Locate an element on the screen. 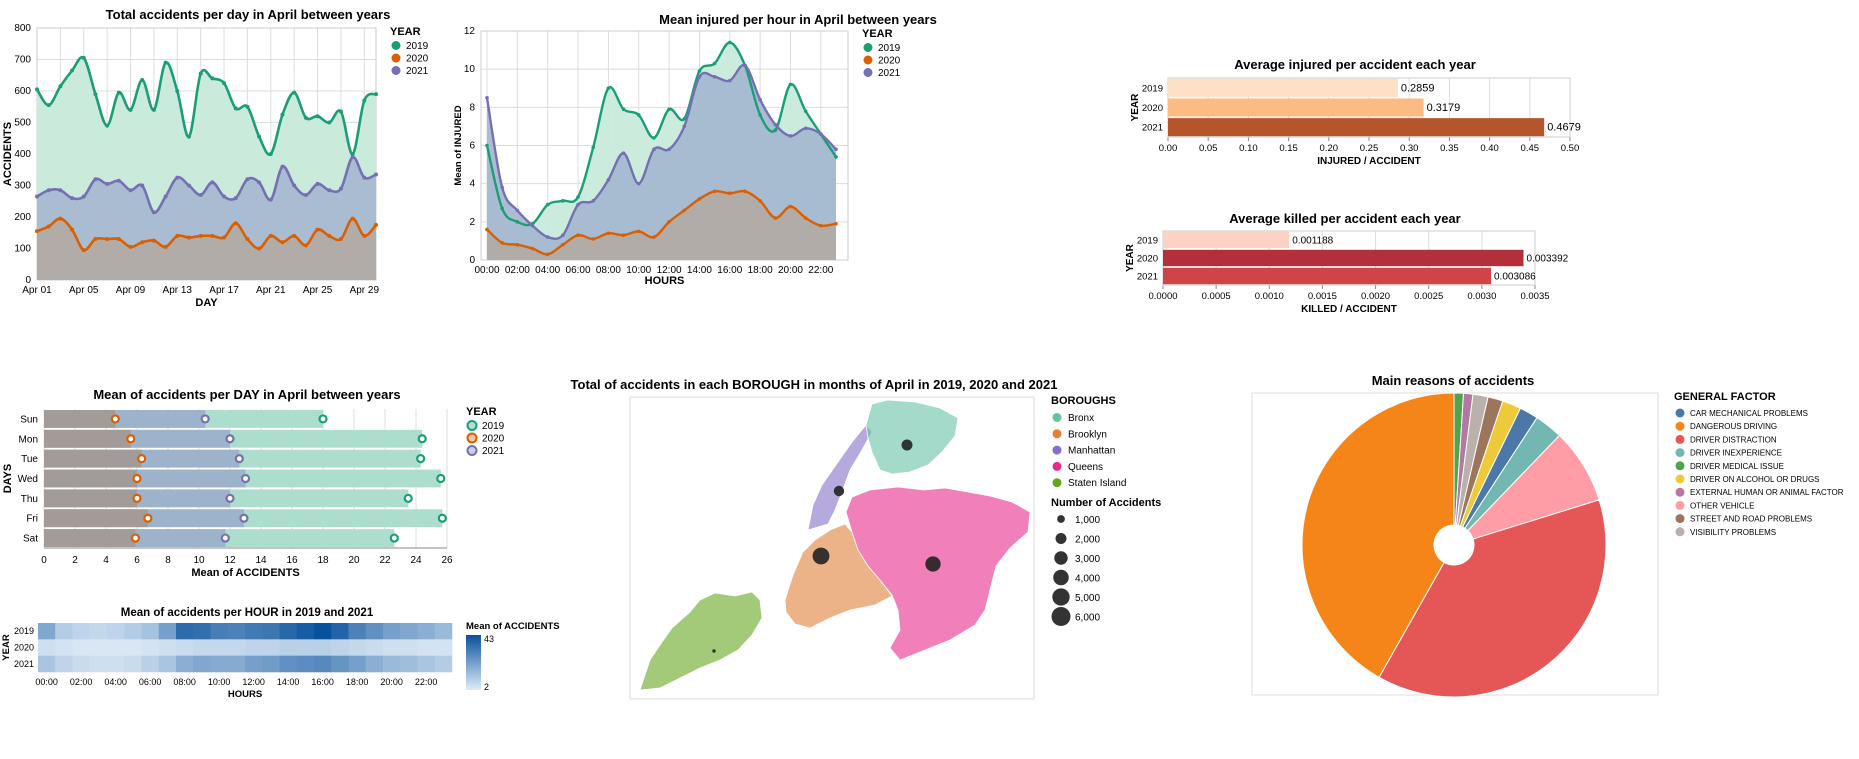 The height and width of the screenshot is (759, 1859). data-label-2019: 0.001188 is located at coordinates (1312, 241).